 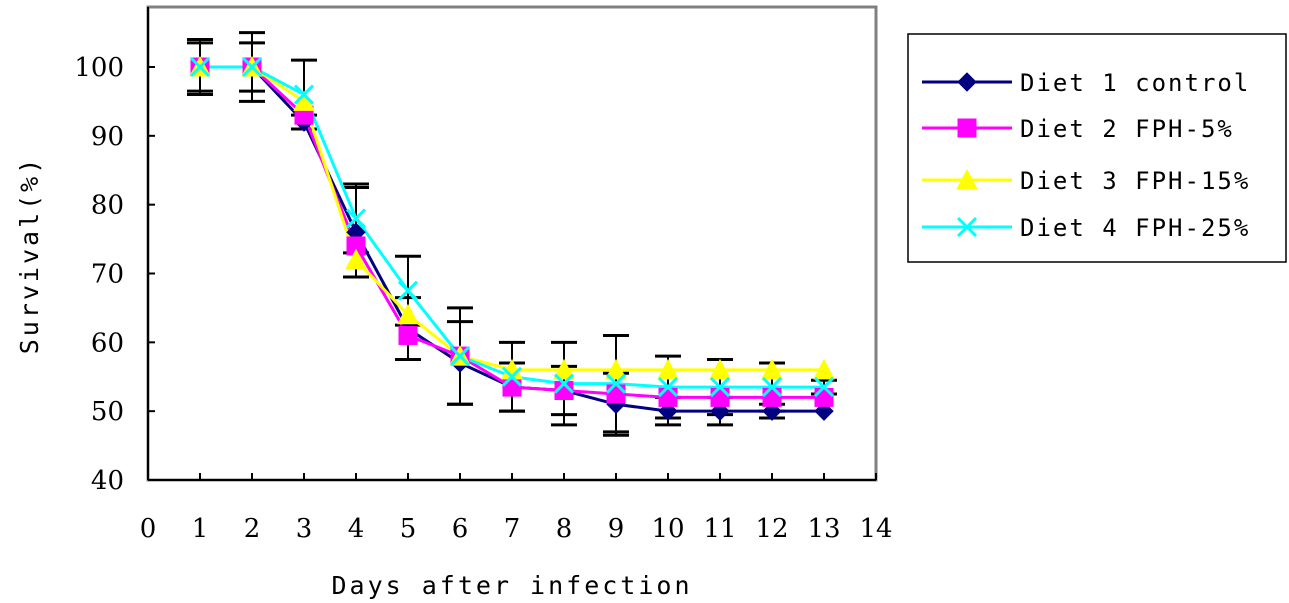 What do you see at coordinates (511, 585) in the screenshot?
I see `x-axis-title: Days after infection` at bounding box center [511, 585].